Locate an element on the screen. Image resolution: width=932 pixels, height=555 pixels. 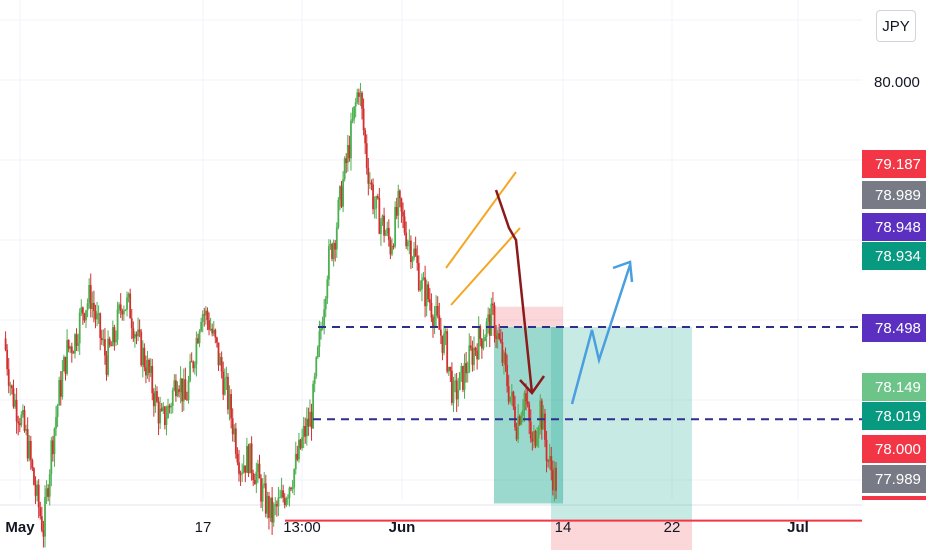
channel-upper-line is located at coordinates (481, 220).